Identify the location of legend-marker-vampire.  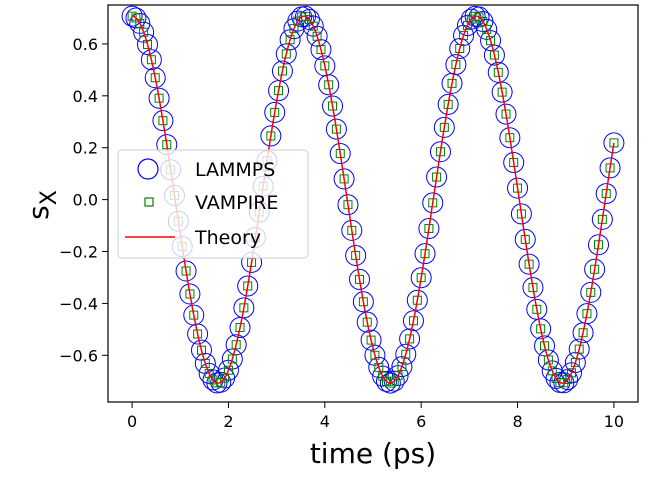
(149, 202).